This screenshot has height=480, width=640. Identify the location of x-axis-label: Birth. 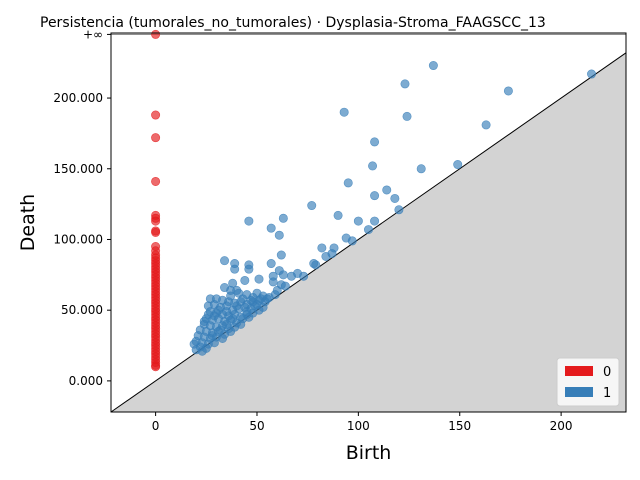
(369, 453).